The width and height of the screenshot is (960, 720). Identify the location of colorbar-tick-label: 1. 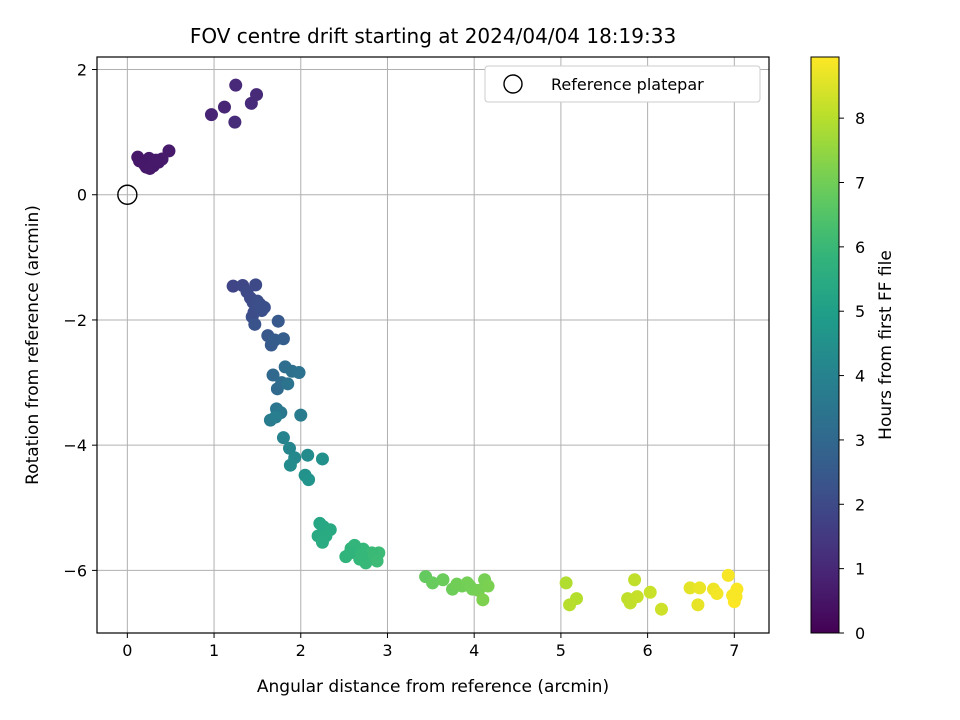
(860, 569).